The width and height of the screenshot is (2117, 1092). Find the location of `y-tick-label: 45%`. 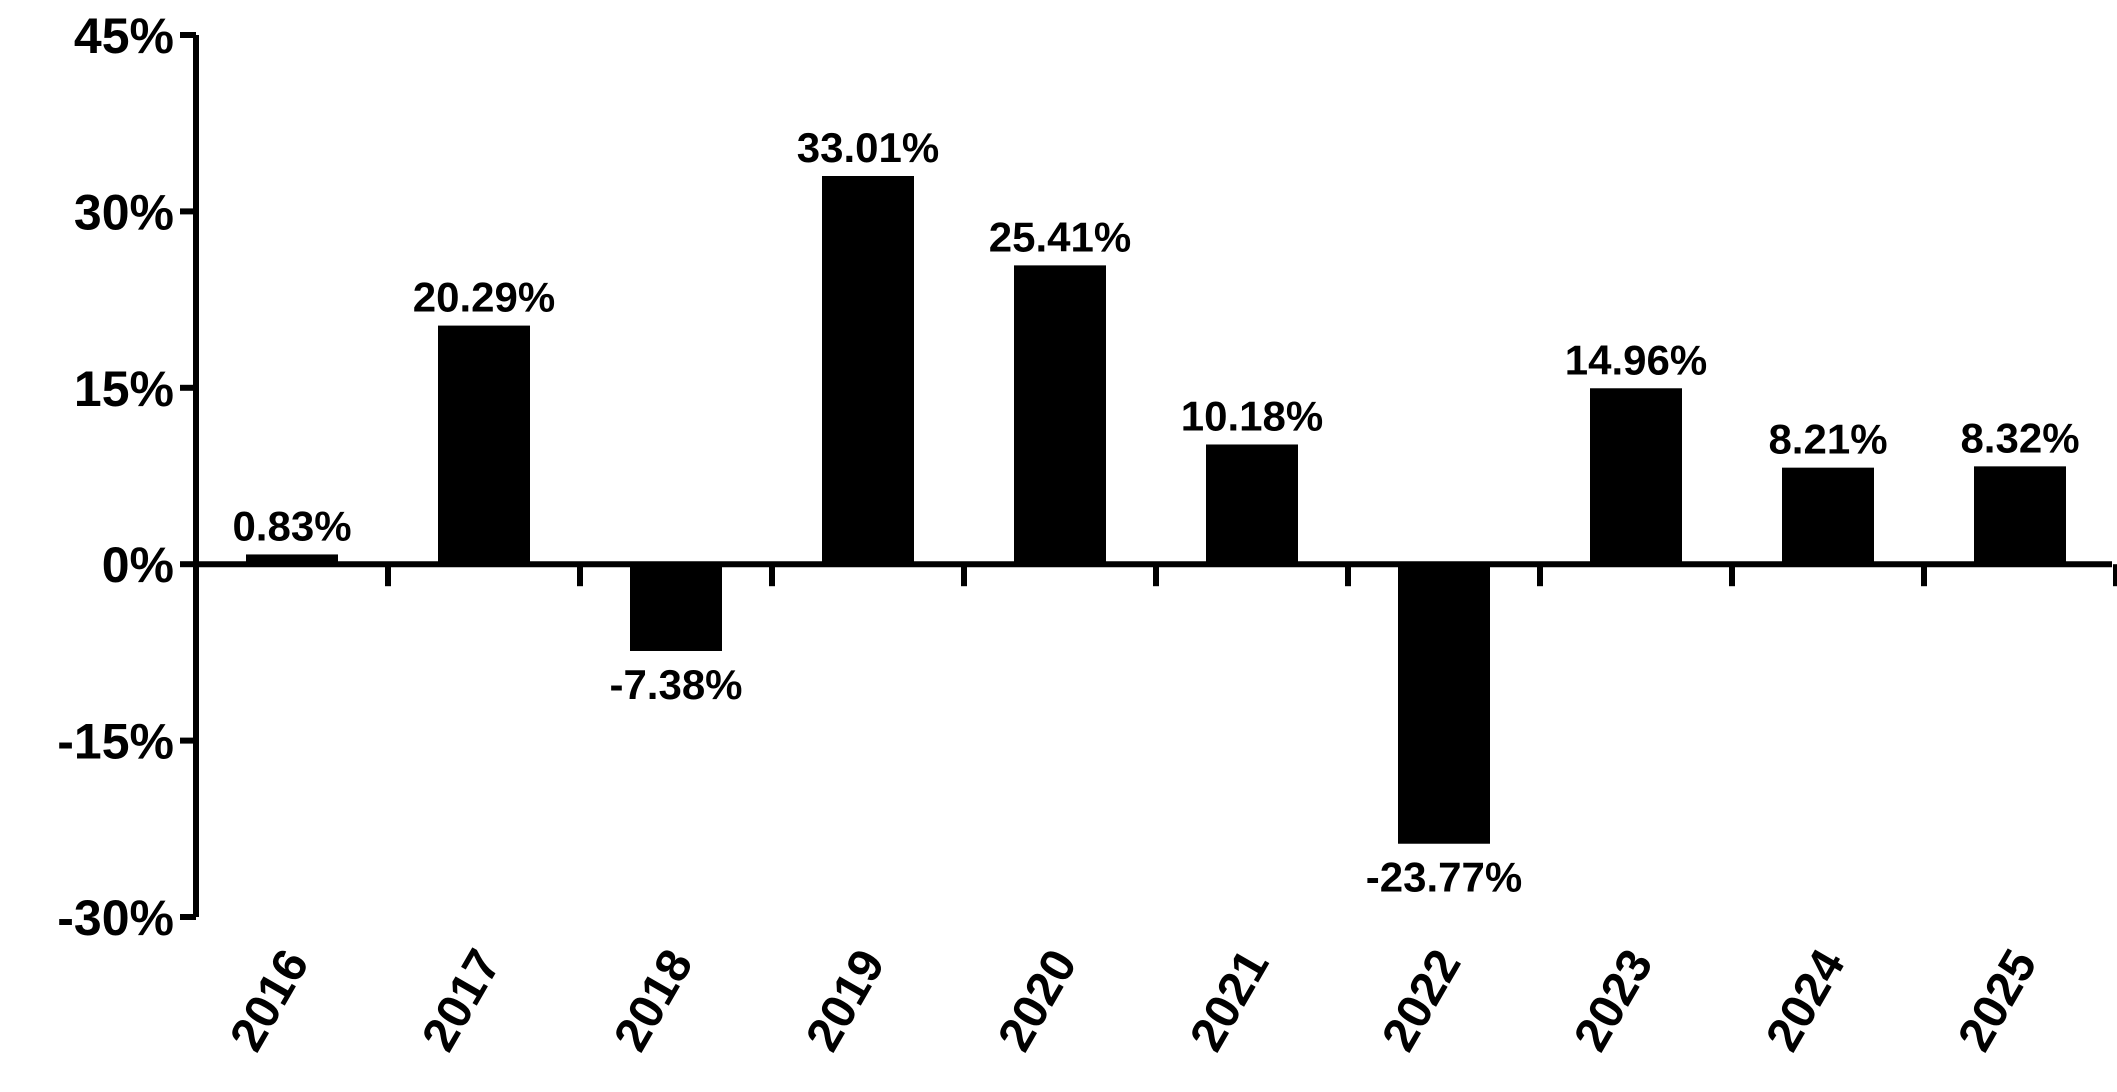

y-tick-label: 45% is located at coordinates (124, 36).